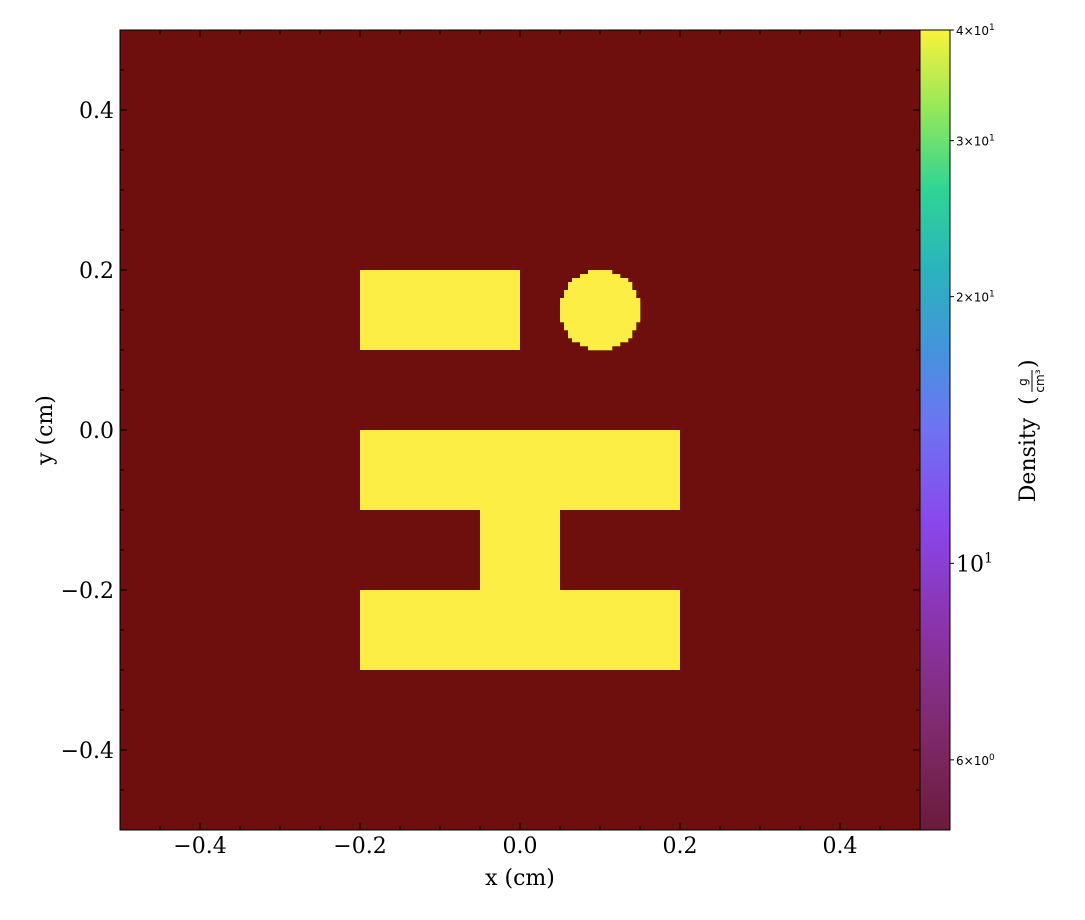 The width and height of the screenshot is (1085, 920). What do you see at coordinates (440, 310) in the screenshot?
I see `region-rectangle` at bounding box center [440, 310].